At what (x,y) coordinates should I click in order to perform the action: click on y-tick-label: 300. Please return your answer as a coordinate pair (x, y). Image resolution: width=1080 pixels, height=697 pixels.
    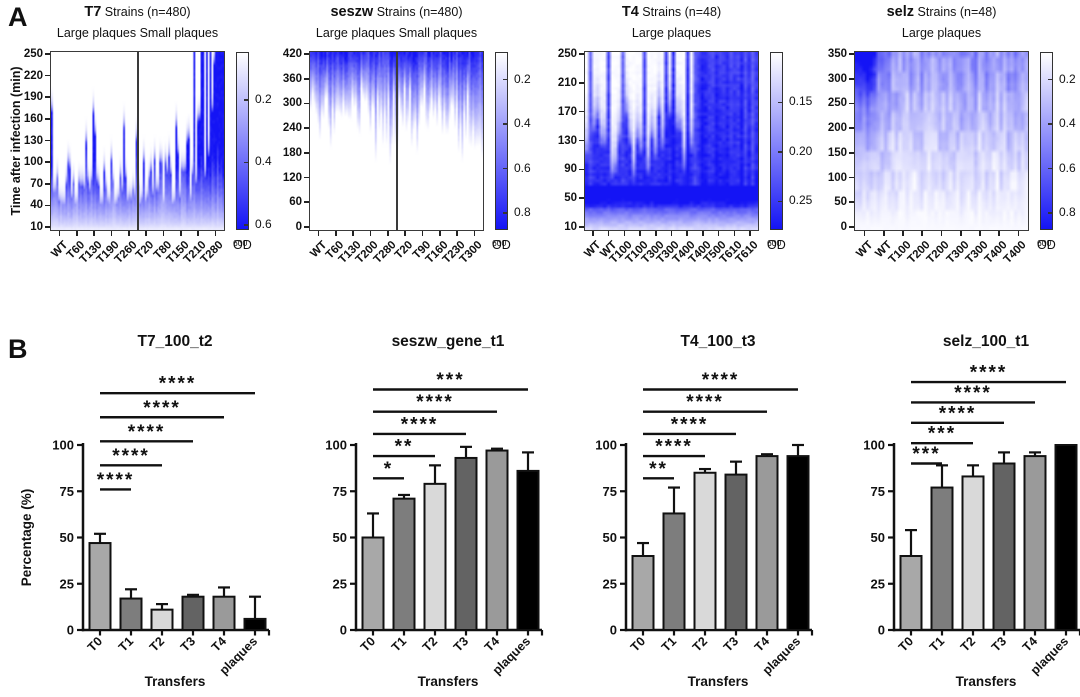
    Looking at the image, I should click on (837, 78).